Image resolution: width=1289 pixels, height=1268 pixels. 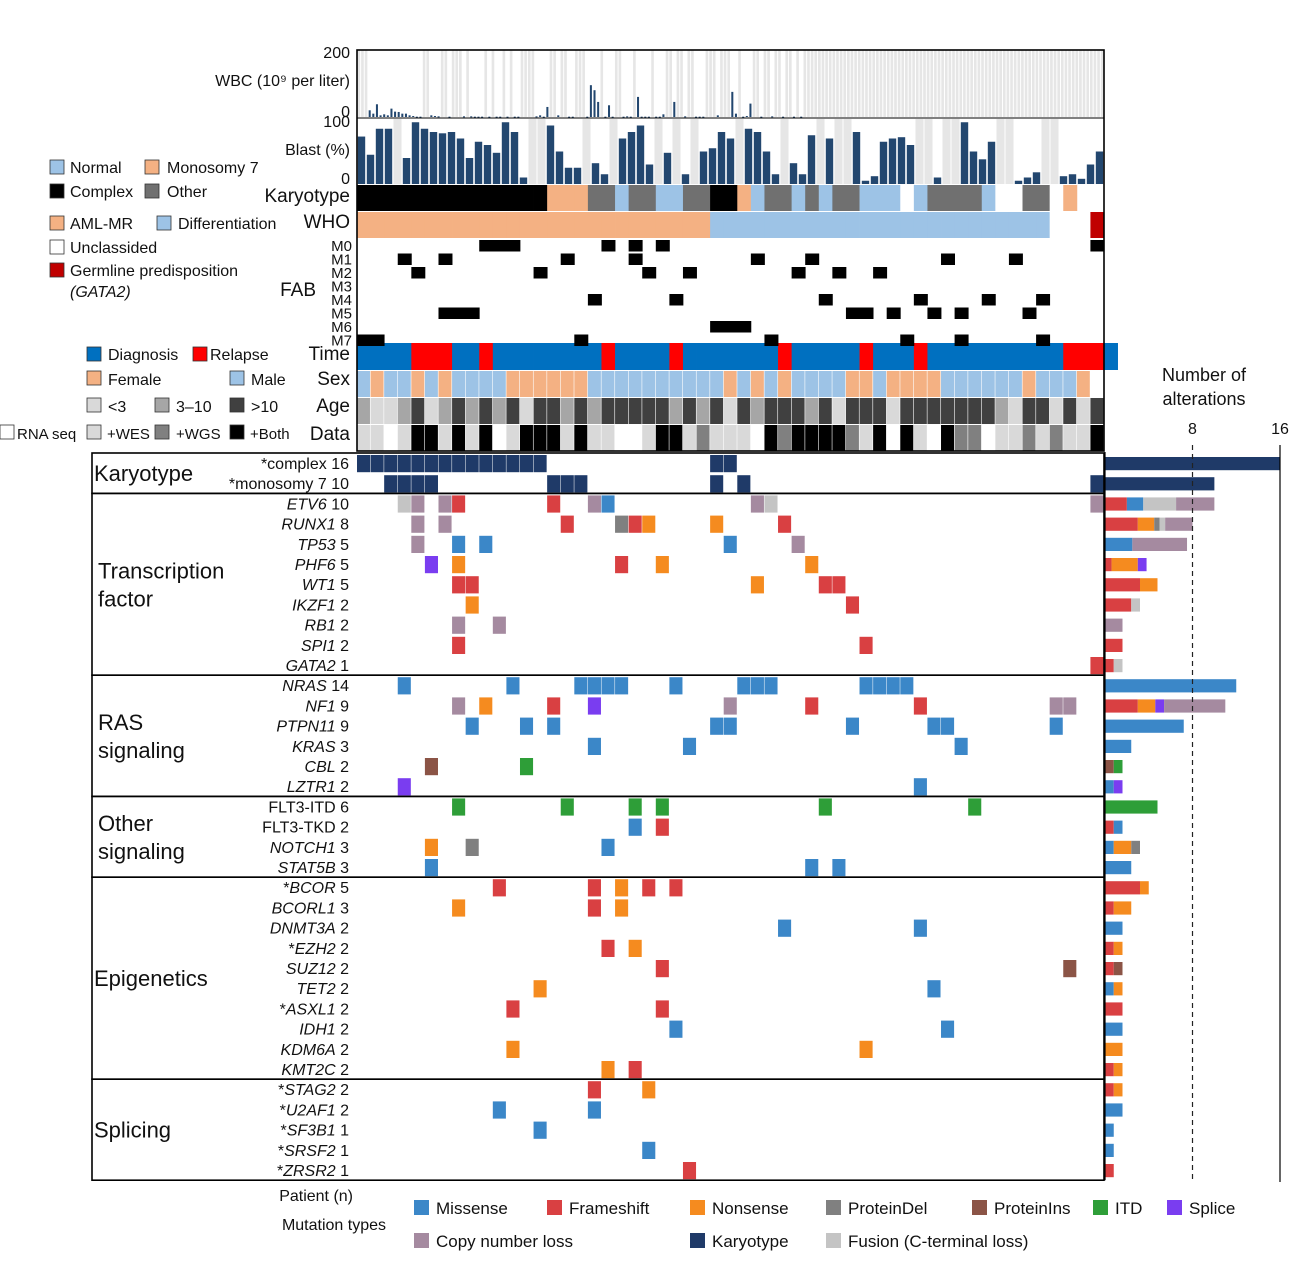 I want to click on mutation-legend-label-4: ProteinIns, so click(x=1032, y=1208).